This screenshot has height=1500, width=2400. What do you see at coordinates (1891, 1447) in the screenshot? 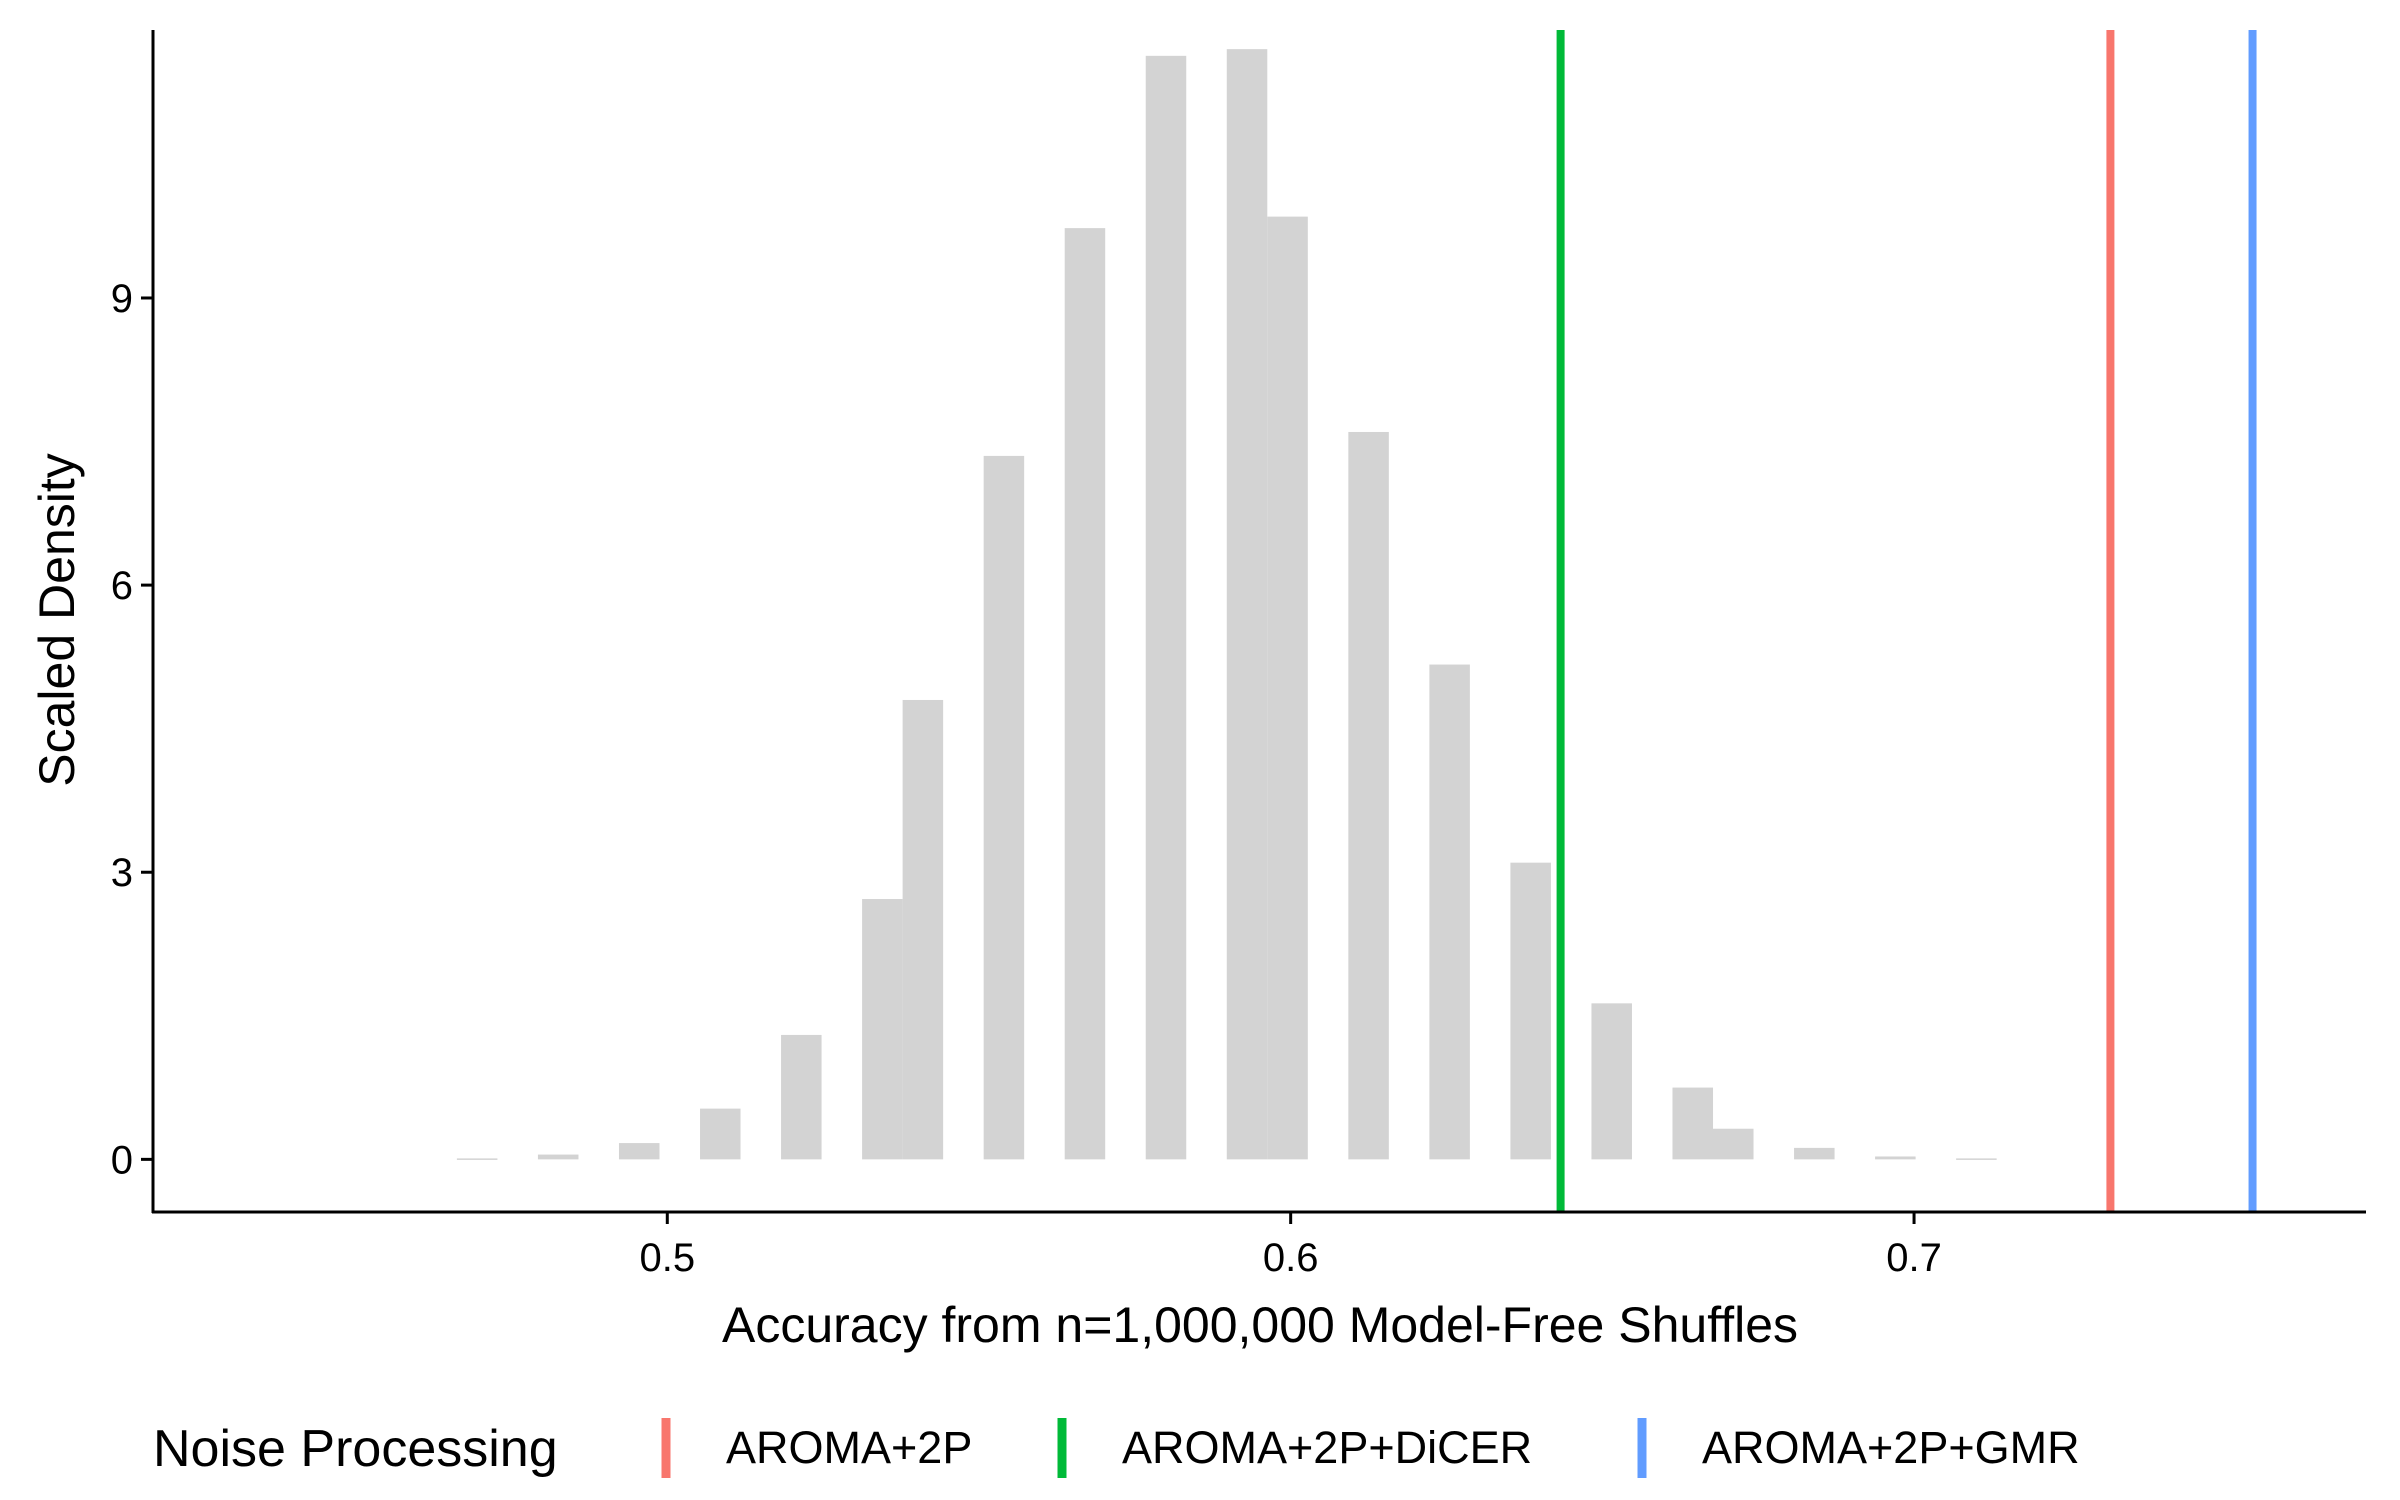
I see `legend-label: AROMA+2P+GMR` at bounding box center [1891, 1447].